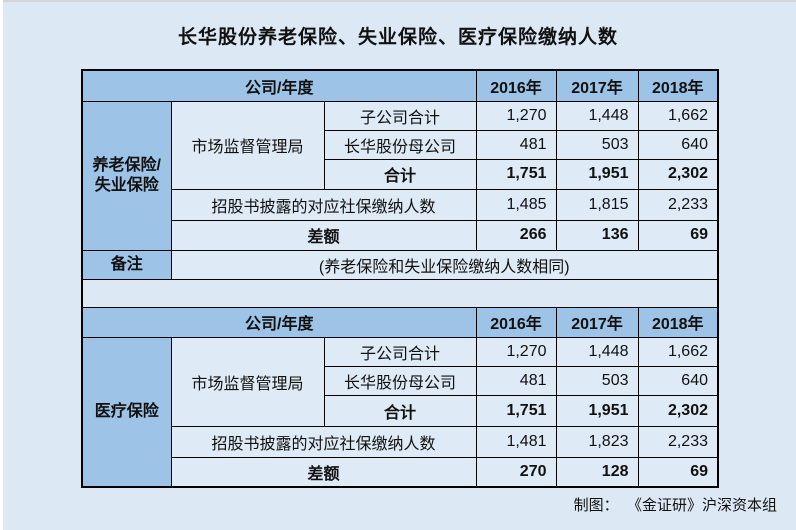 The width and height of the screenshot is (796, 530). What do you see at coordinates (126, 175) in the screenshot?
I see `table1-group-label: 养老保险/失业保险` at bounding box center [126, 175].